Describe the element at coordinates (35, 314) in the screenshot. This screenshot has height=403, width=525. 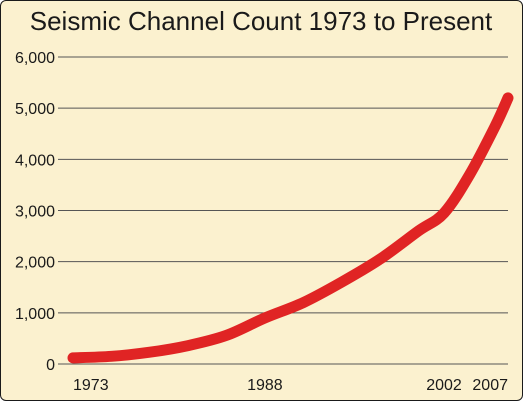
I see `y-tick-label: 1,000` at that location.